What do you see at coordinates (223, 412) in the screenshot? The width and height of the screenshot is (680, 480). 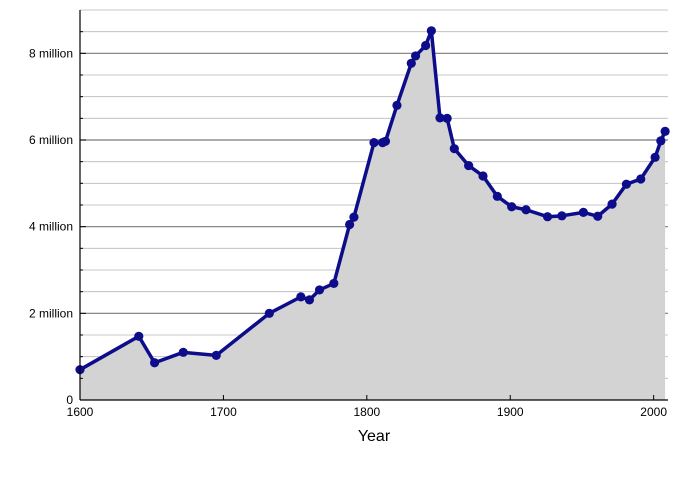 I see `x-tick-label: 1700` at bounding box center [223, 412].